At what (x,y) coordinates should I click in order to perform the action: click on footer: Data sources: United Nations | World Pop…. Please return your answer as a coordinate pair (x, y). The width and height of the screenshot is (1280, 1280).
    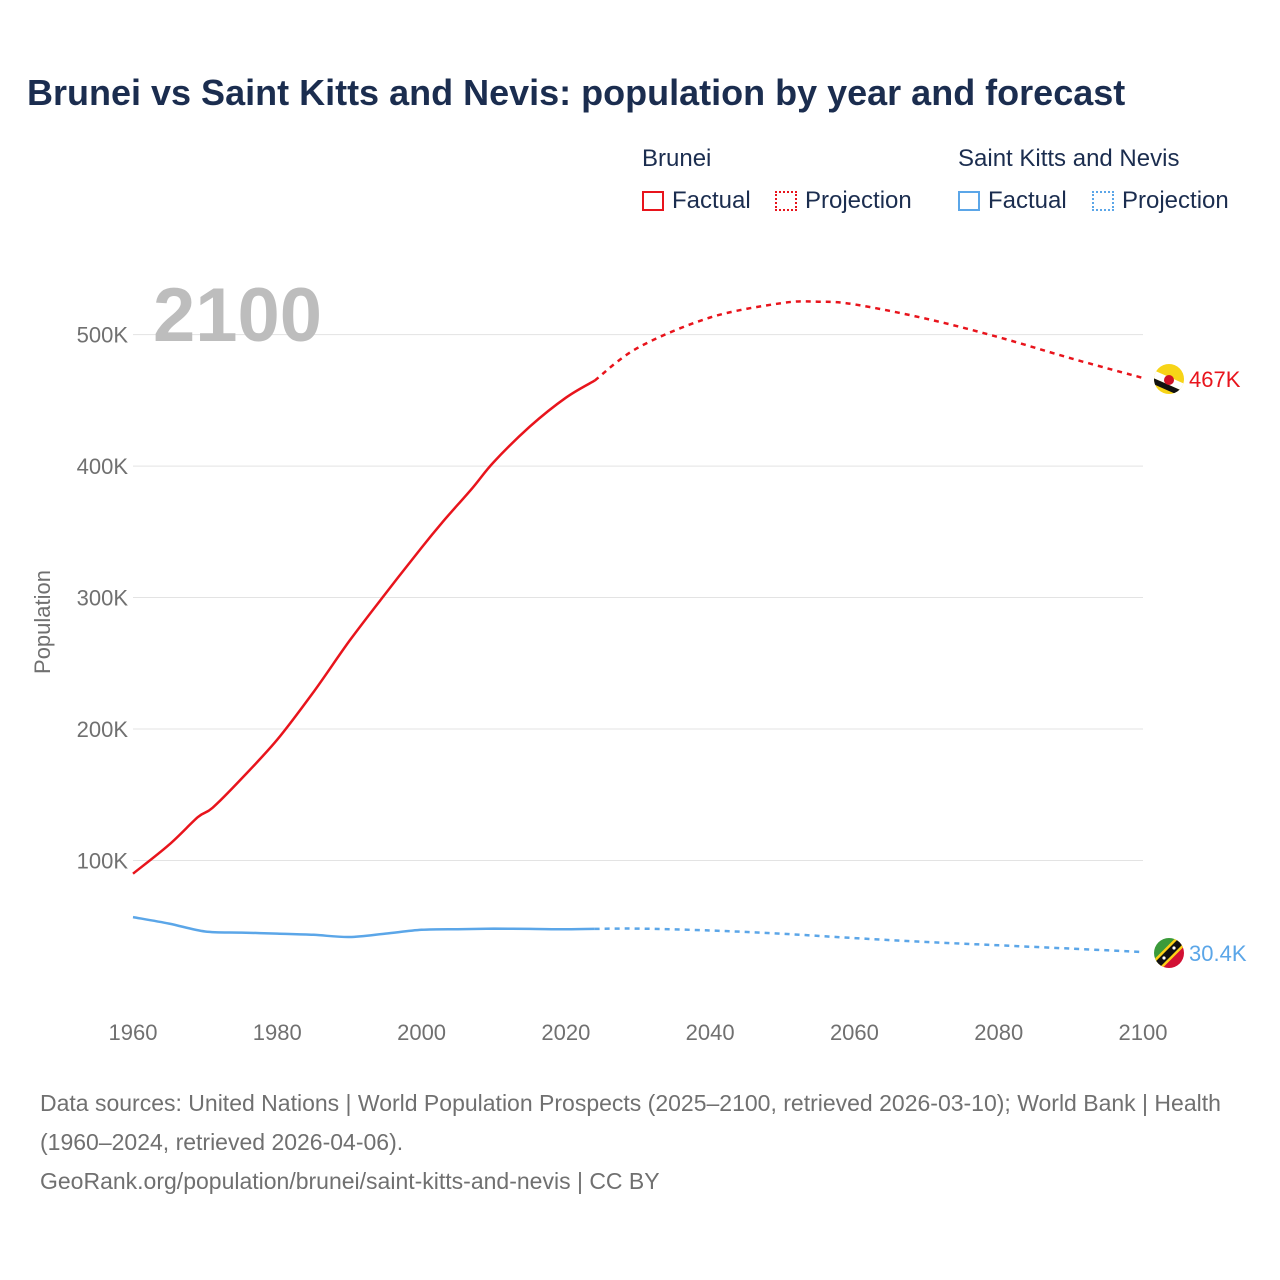
    Looking at the image, I should click on (640, 1142).